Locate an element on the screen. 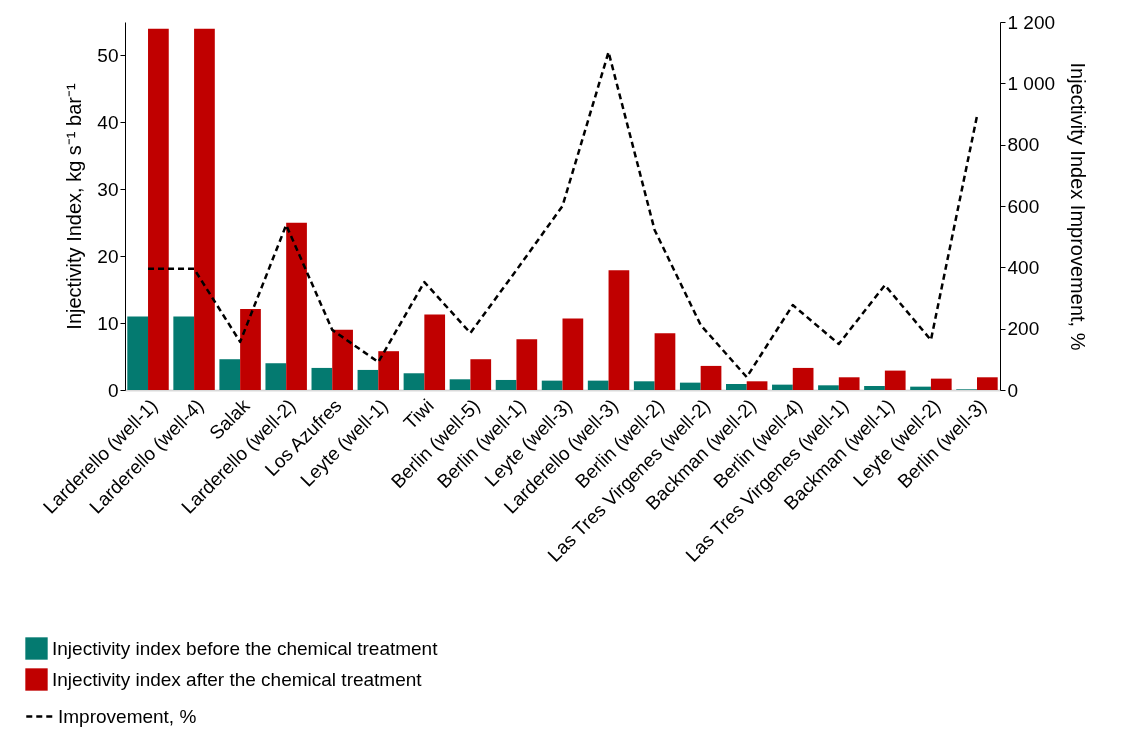 The width and height of the screenshot is (1138, 740). y-tick-label: 30 is located at coordinates (108, 189).